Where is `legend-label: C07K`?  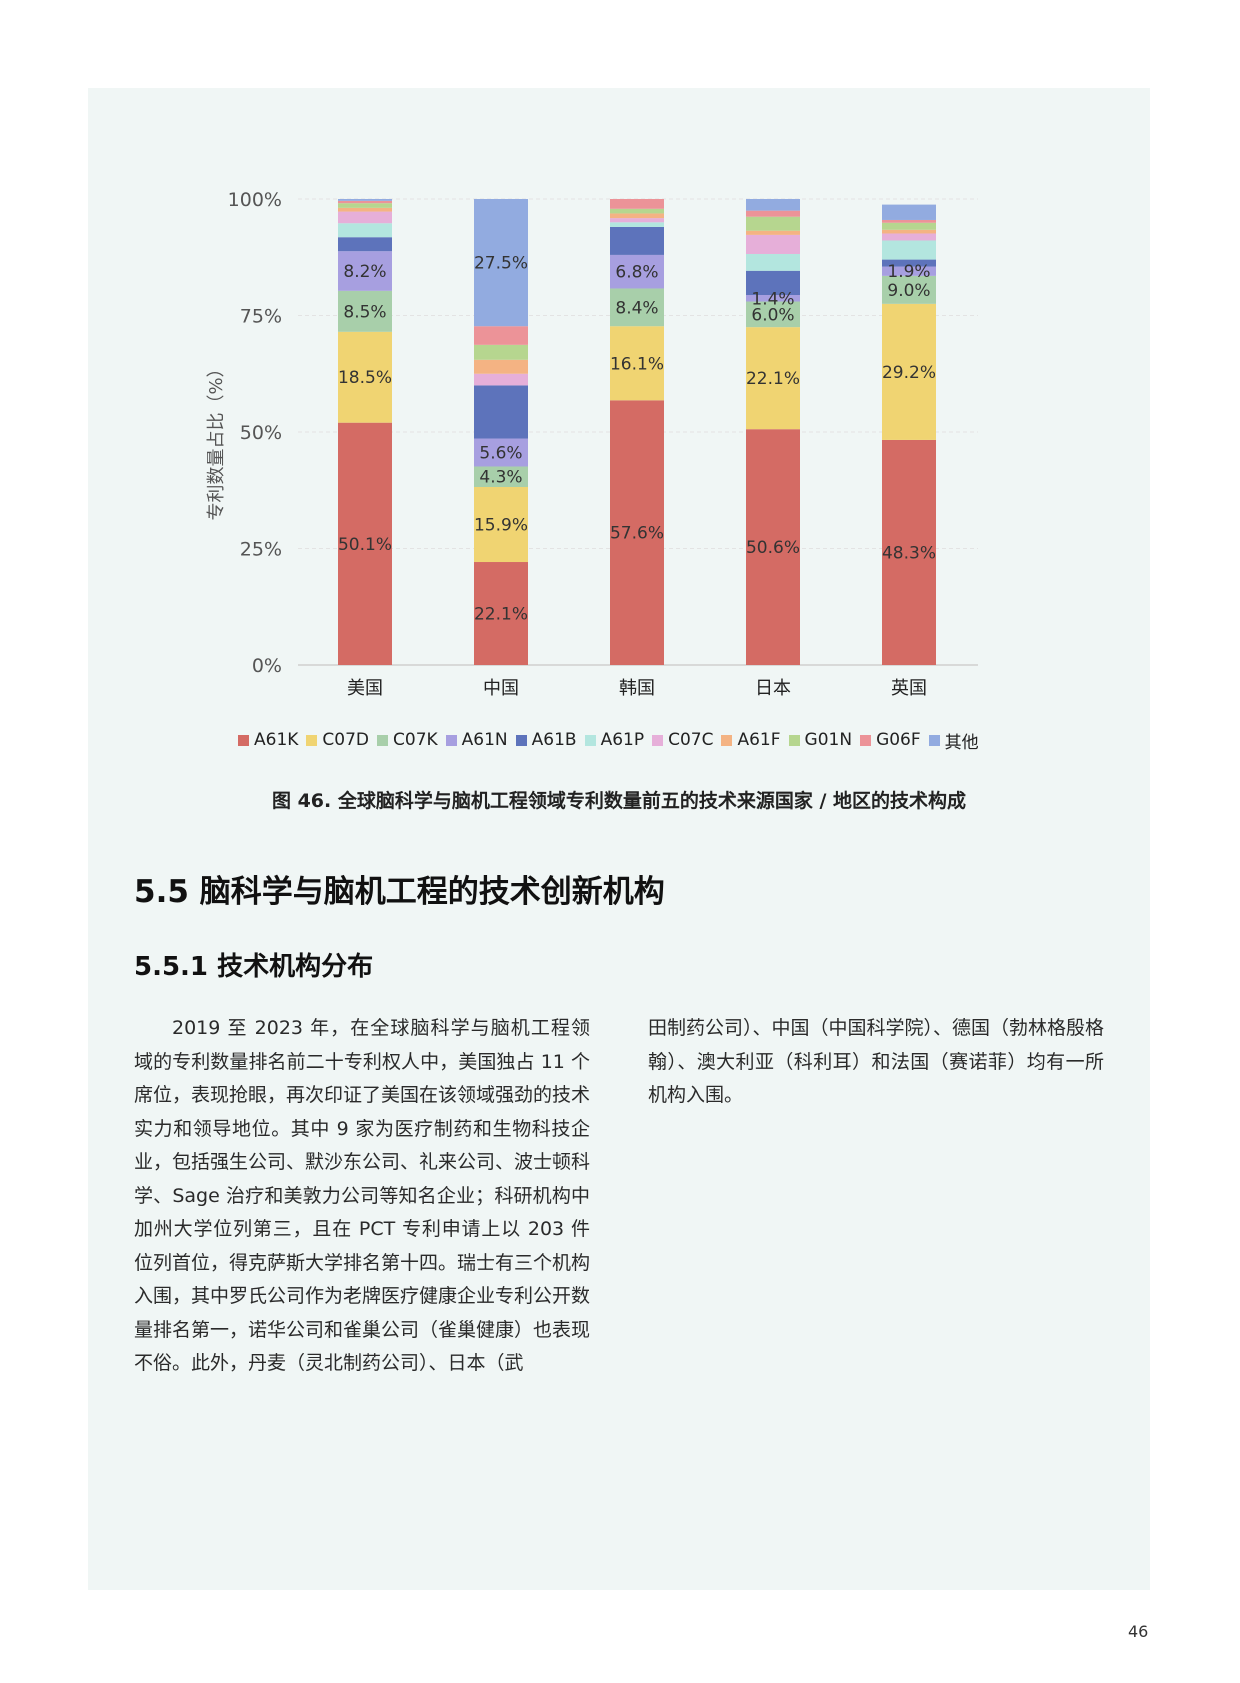 legend-label: C07K is located at coordinates (415, 740).